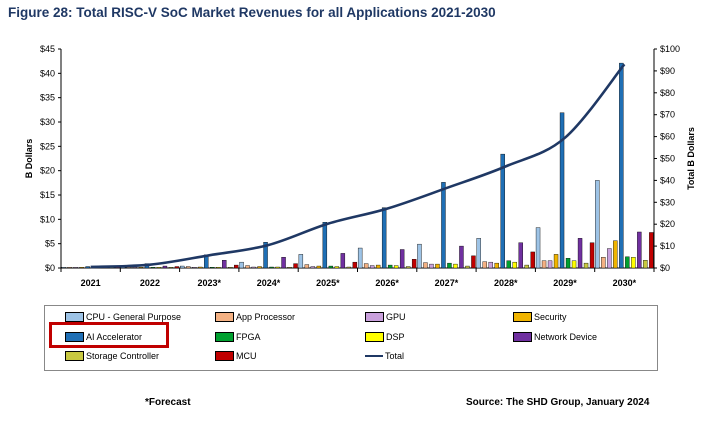 The height and width of the screenshot is (433, 708). I want to click on x-tick-label: 2025*, so click(328, 283).